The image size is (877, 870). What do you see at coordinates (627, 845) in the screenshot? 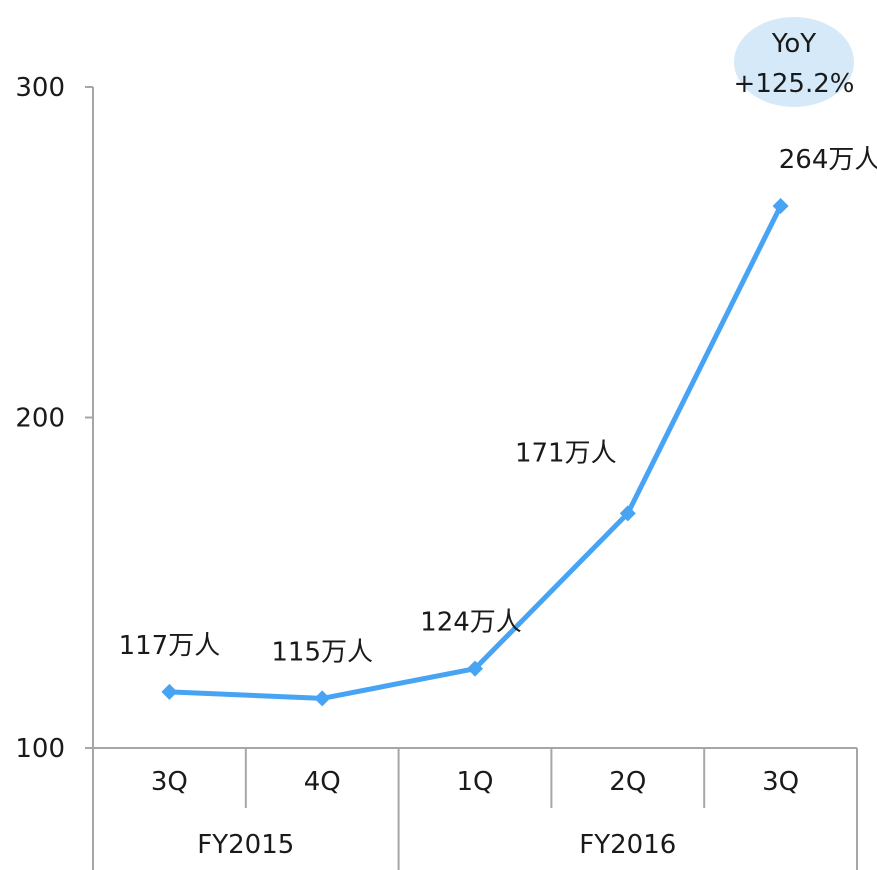
I see `x-group-label: FY2016` at bounding box center [627, 845].